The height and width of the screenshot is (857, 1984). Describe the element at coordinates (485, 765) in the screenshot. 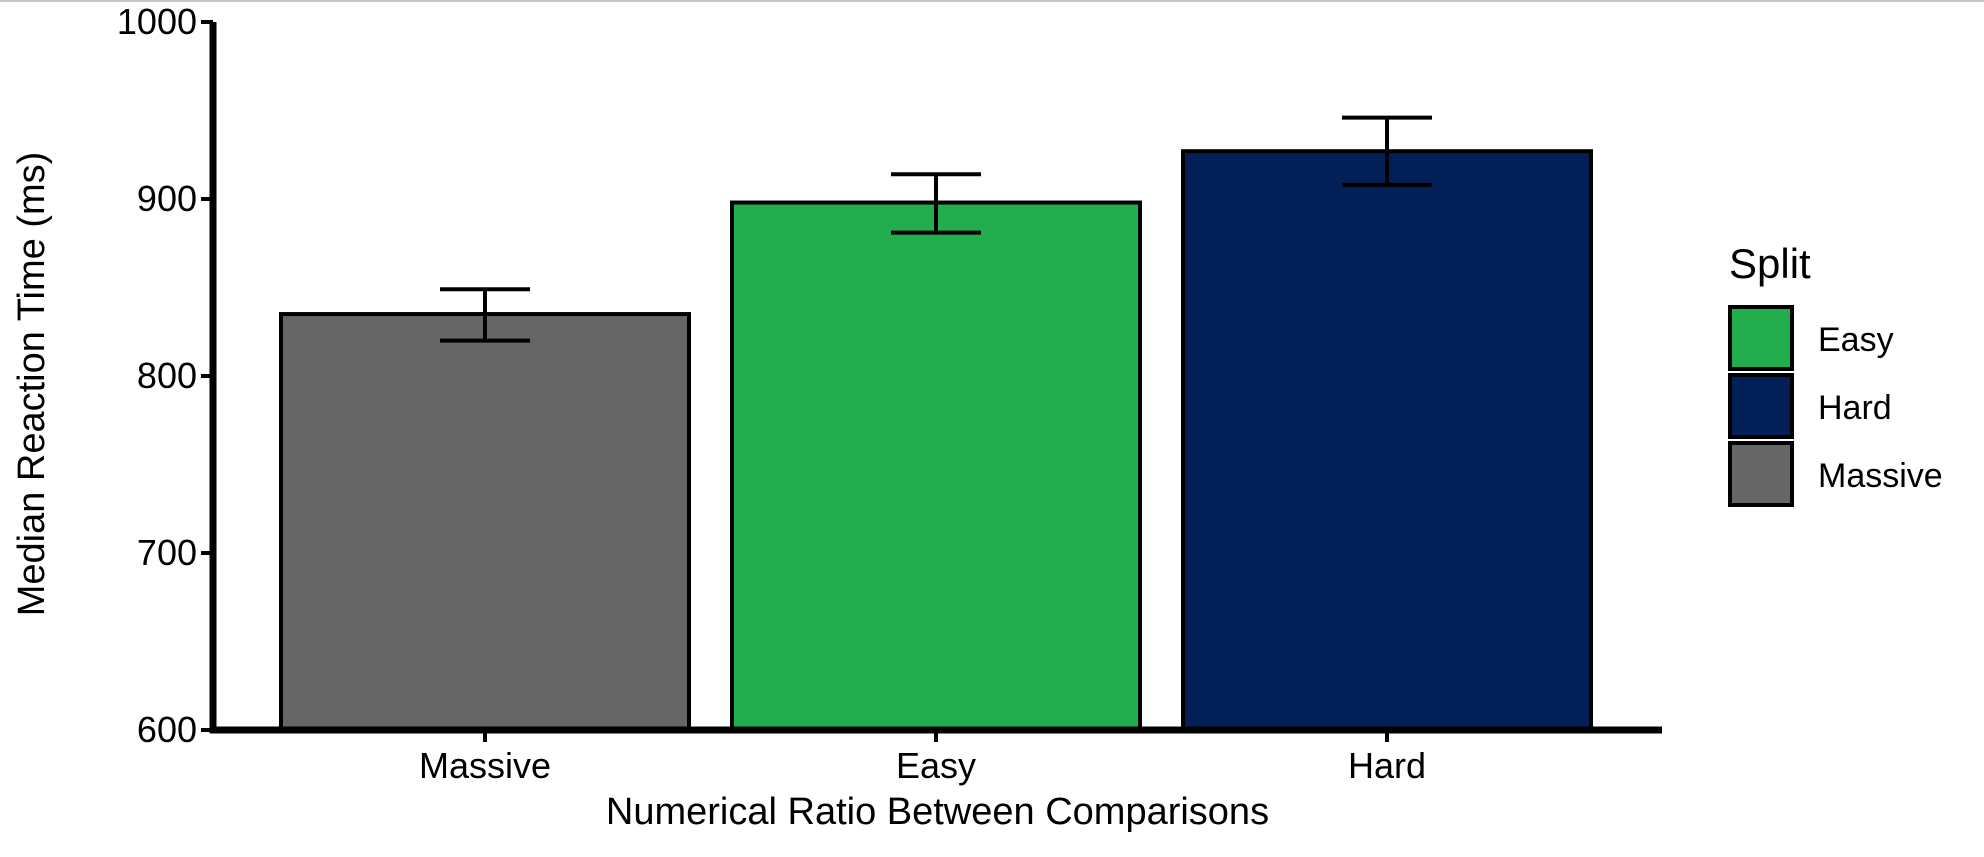

I see `x-tick-label-massive: Massive` at that location.